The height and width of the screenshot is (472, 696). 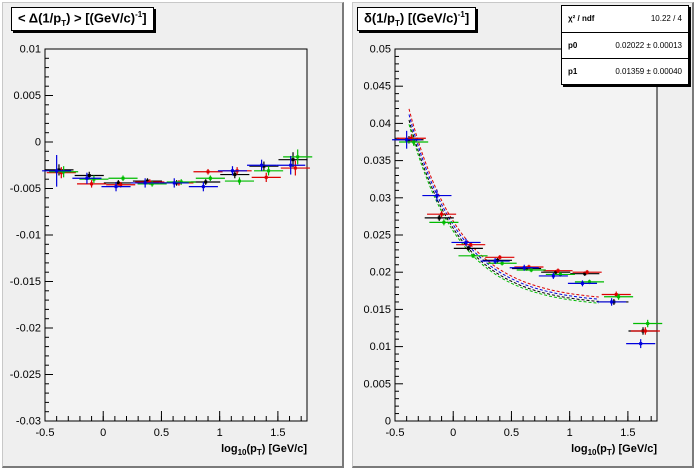 I want to click on title-text: ) > [(GeV/c), so click(x=101, y=18).